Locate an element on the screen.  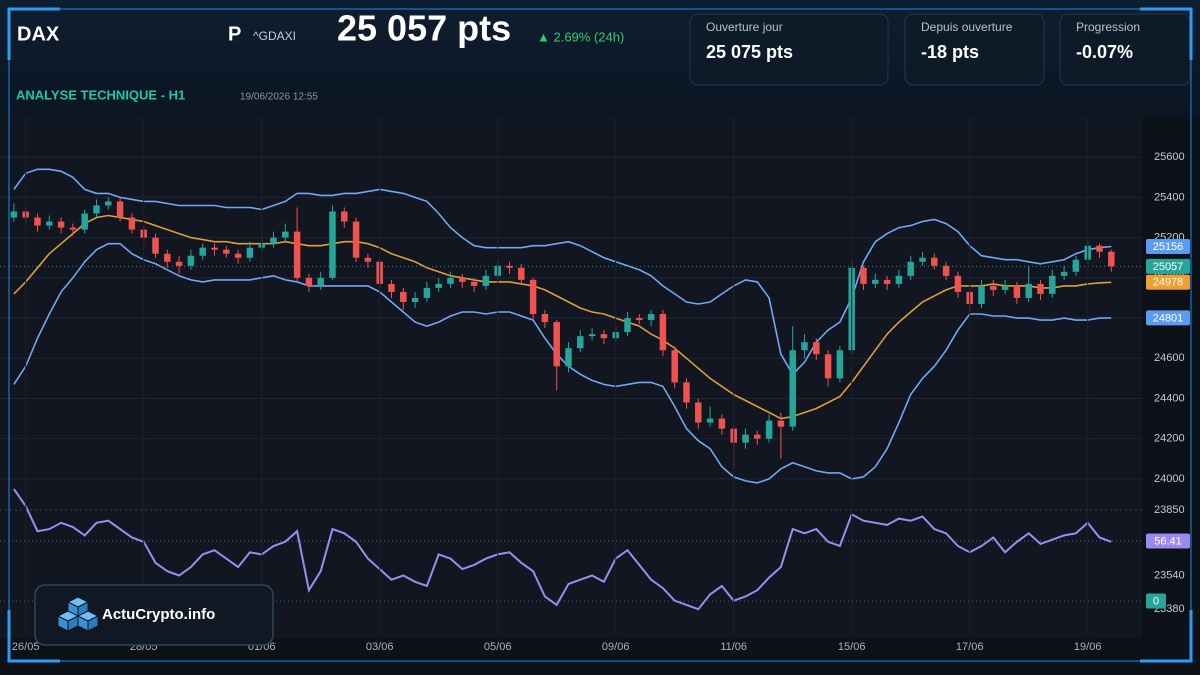
y-tick-label: 24400 is located at coordinates (1169, 398).